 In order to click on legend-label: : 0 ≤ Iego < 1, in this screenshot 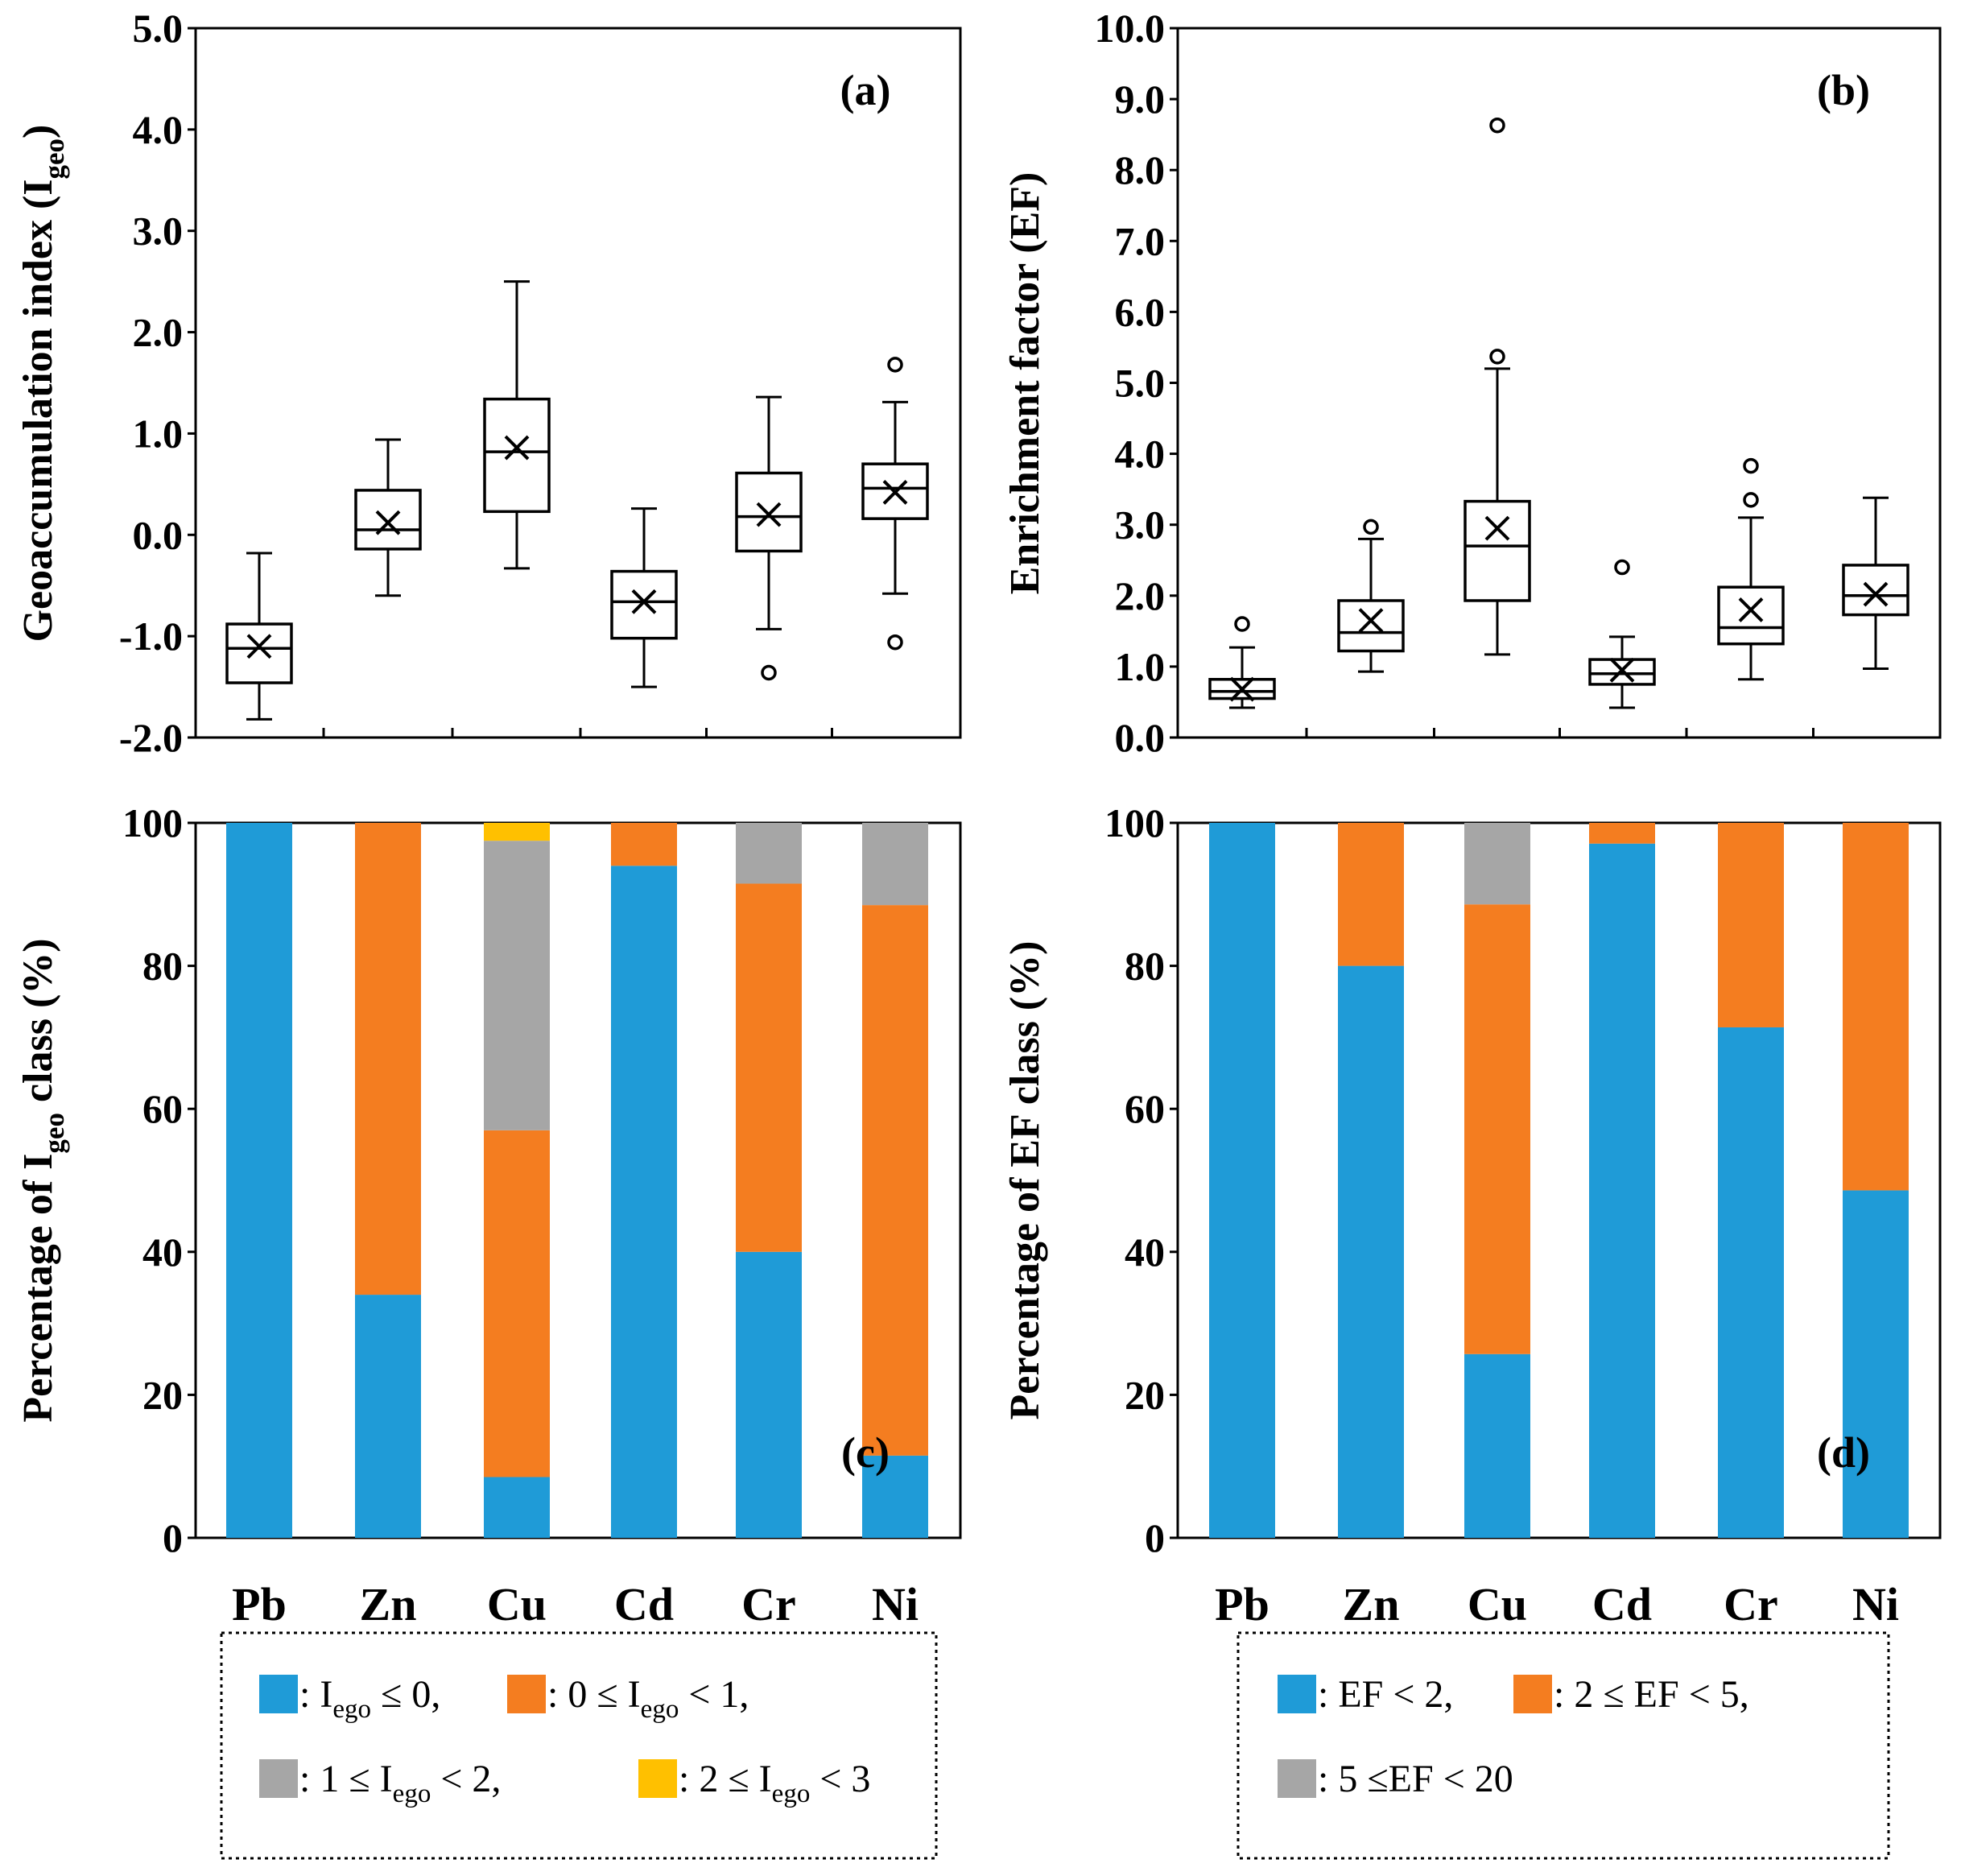, I will do `click(648, 1698)`.